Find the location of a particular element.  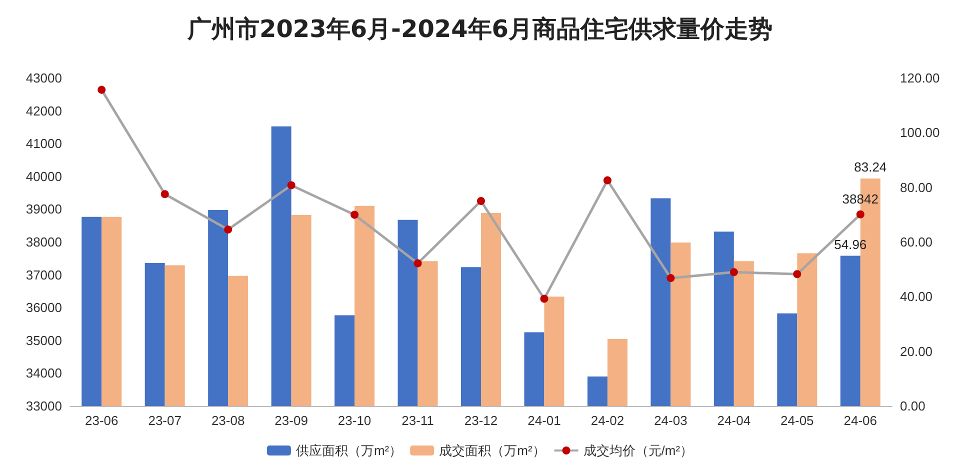

x-tick-label: 23-06 is located at coordinates (101, 420).